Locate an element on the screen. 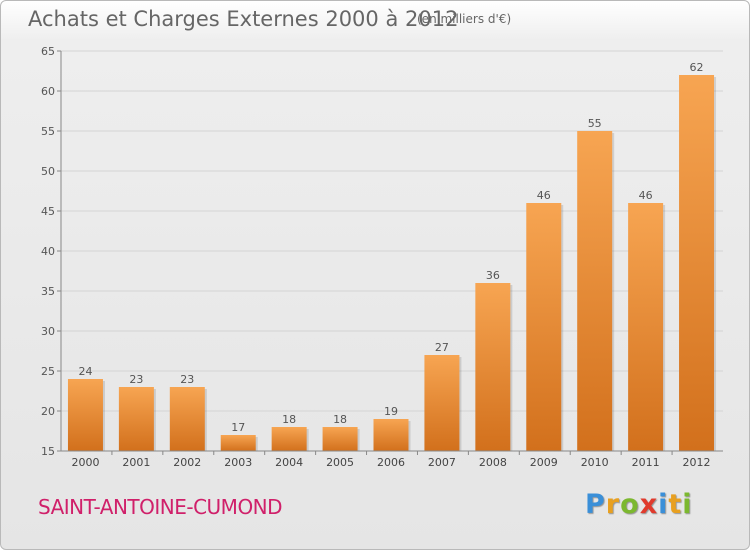  x-tick-label: 2008 is located at coordinates (493, 462).